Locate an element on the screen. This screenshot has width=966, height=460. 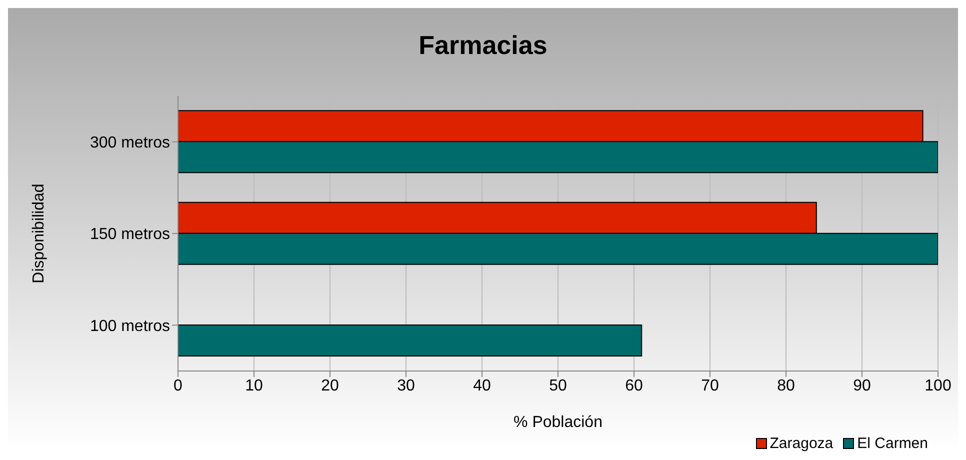
y-tick-label: 300 metros is located at coordinates (130, 143).